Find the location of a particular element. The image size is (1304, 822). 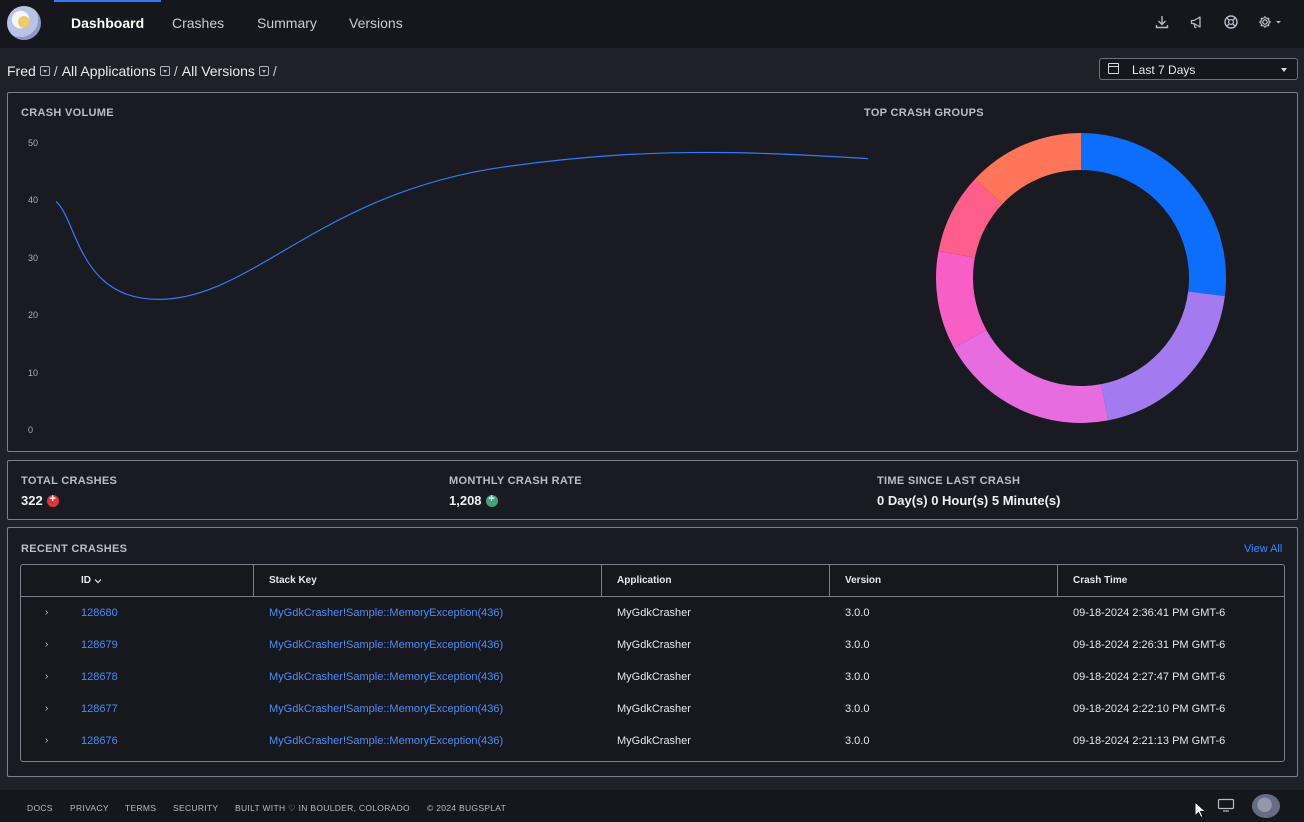

breadcrumb-database-label: Fred is located at coordinates (21, 71).